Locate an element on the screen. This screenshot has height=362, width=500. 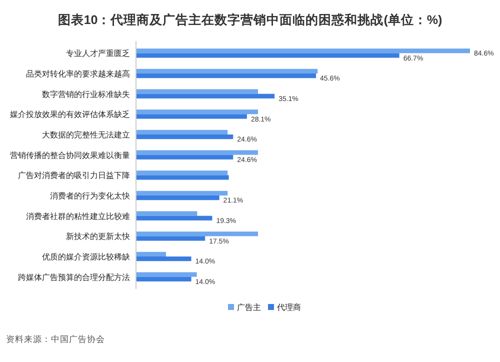
y-tick-label: 媒介投放效果的有效评估体系缺乏 is located at coordinates (70, 115).